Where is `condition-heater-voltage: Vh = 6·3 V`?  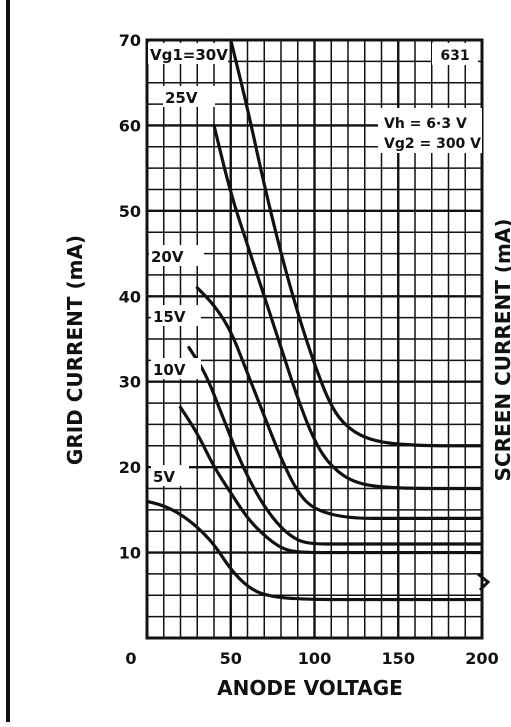 condition-heater-voltage: Vh = 6·3 V is located at coordinates (425, 124).